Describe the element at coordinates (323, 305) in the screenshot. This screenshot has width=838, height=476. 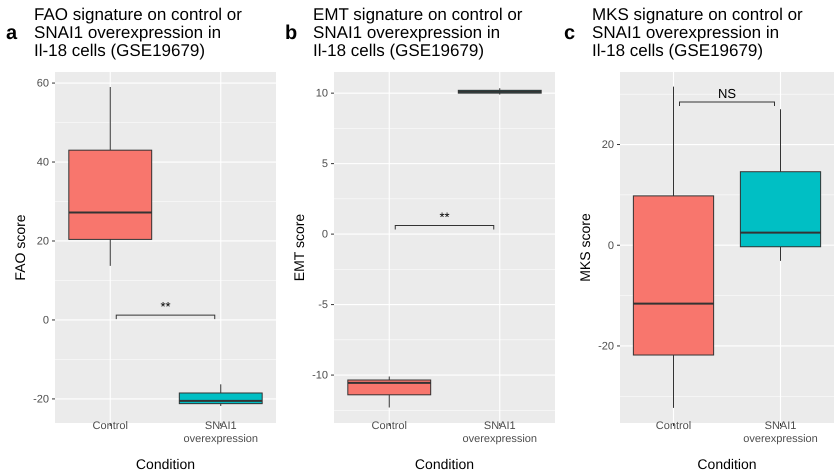
I see `y-tick-label: -5` at that location.